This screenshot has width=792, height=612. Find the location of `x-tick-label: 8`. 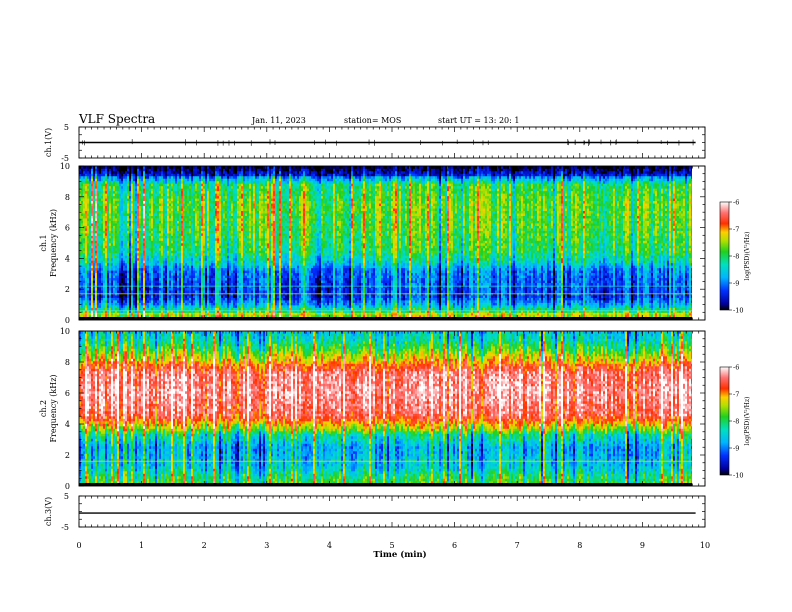

x-tick-label: 8 is located at coordinates (579, 545).